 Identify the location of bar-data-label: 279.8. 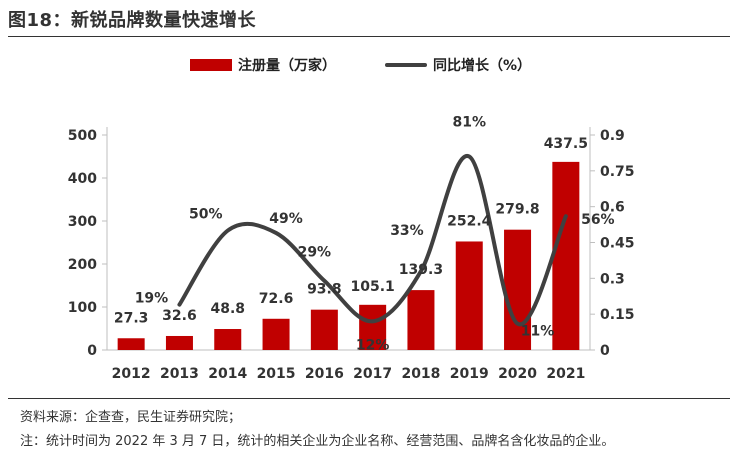
(517, 210).